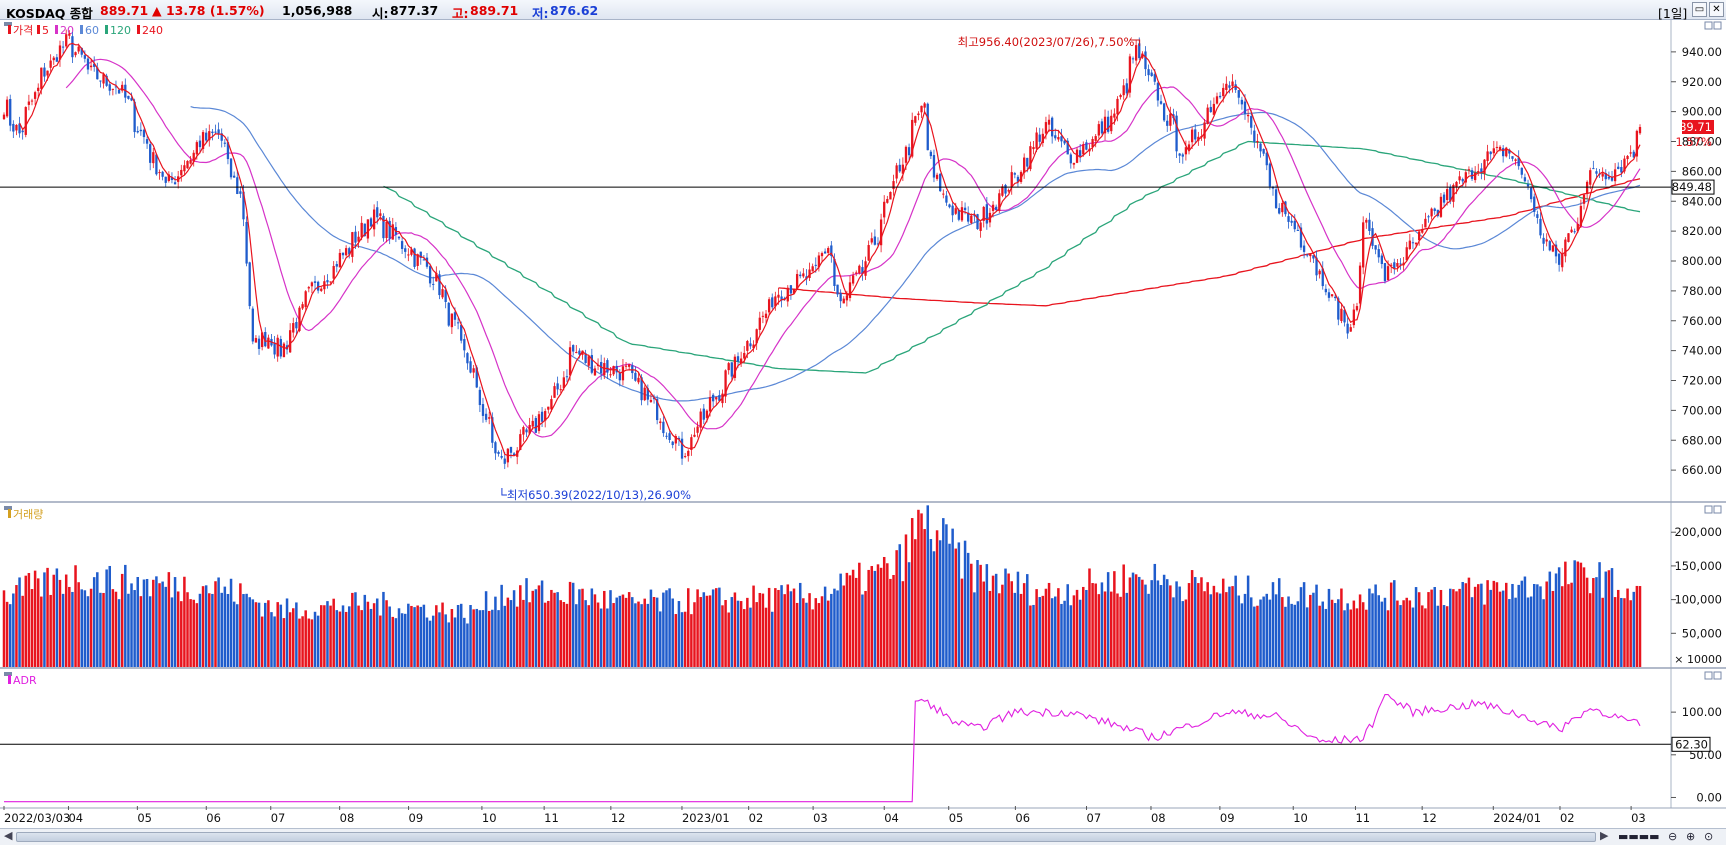 The height and width of the screenshot is (845, 1726). I want to click on zoom-in-icon: ⊕, so click(1691, 836).